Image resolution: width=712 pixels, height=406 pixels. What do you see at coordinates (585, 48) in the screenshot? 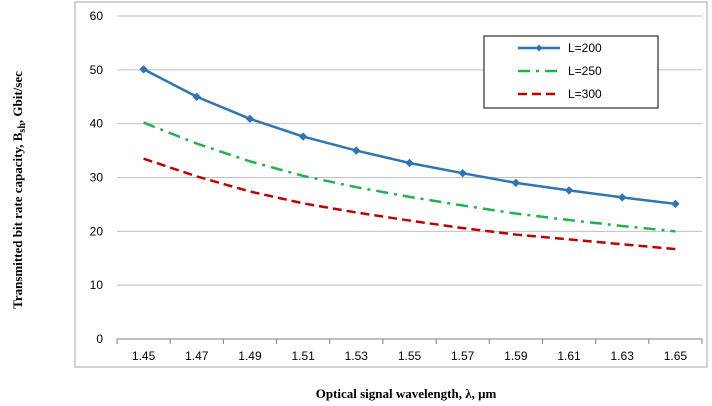
I see `legend-label: L=200` at bounding box center [585, 48].